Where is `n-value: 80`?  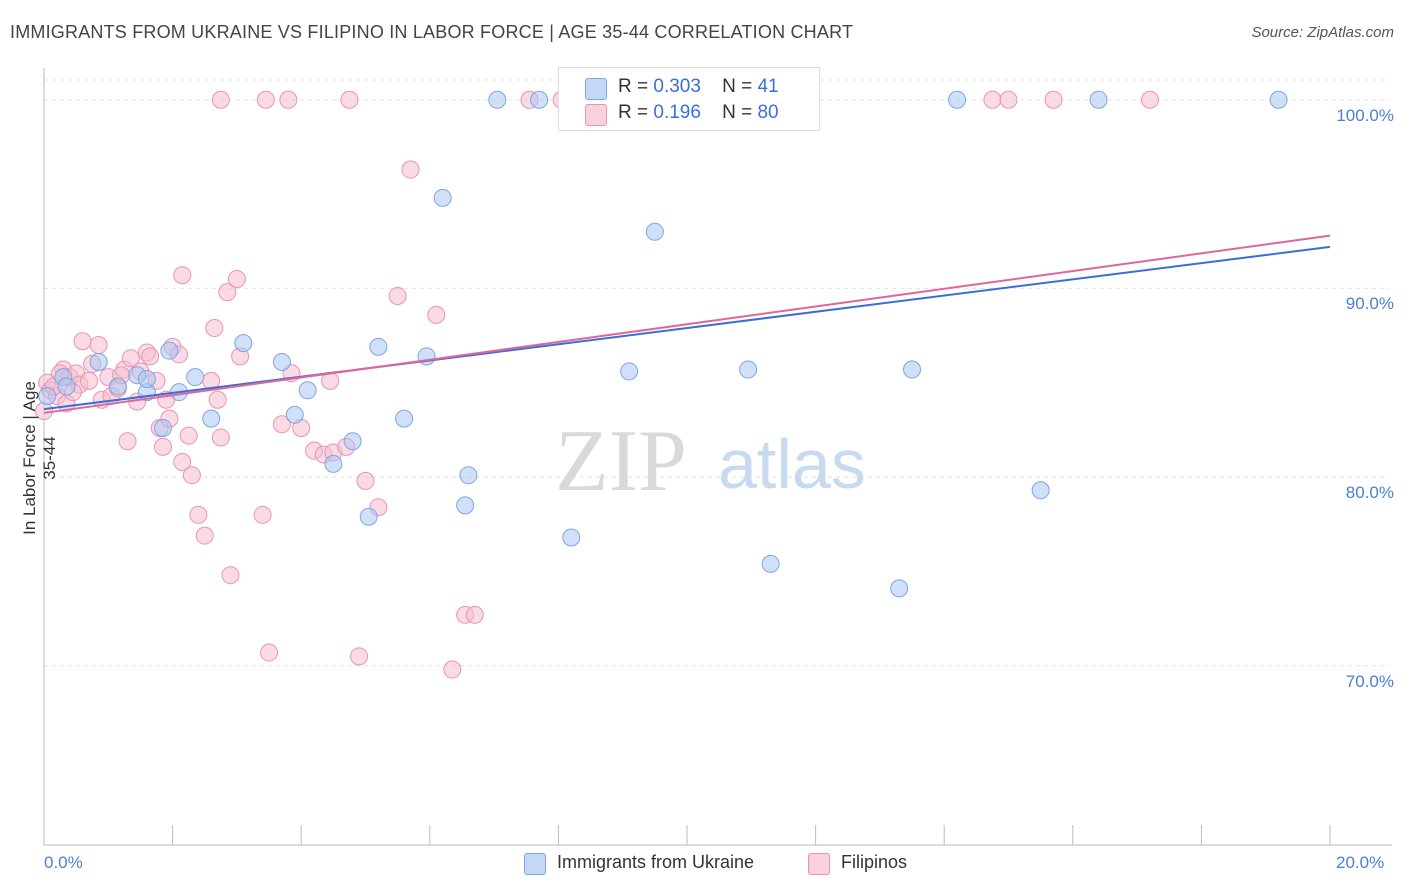 n-value: 80 is located at coordinates (768, 112).